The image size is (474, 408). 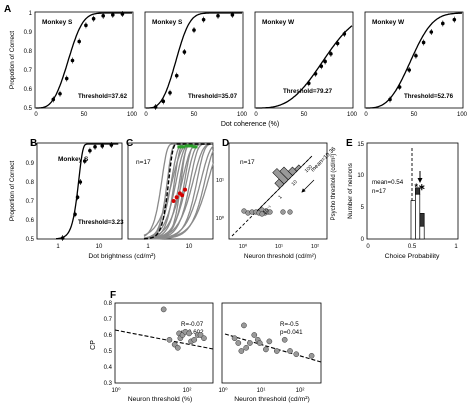 What do you see at coordinates (30, 240) in the screenshot?
I see `panel-b-ytick: 0.5` at bounding box center [30, 240].